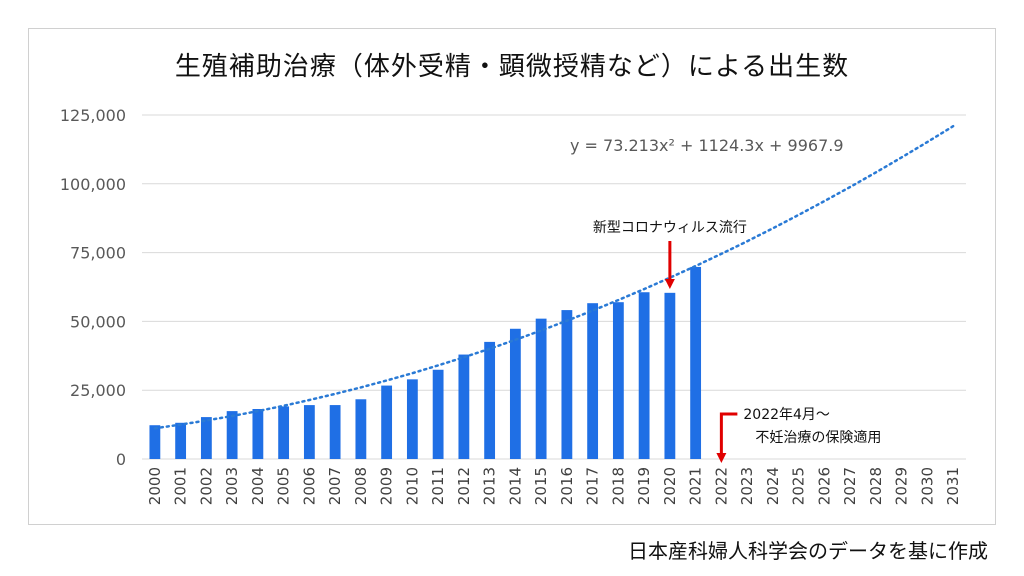 This screenshot has width=1024, height=576. I want to click on bar-2021, so click(696, 362).